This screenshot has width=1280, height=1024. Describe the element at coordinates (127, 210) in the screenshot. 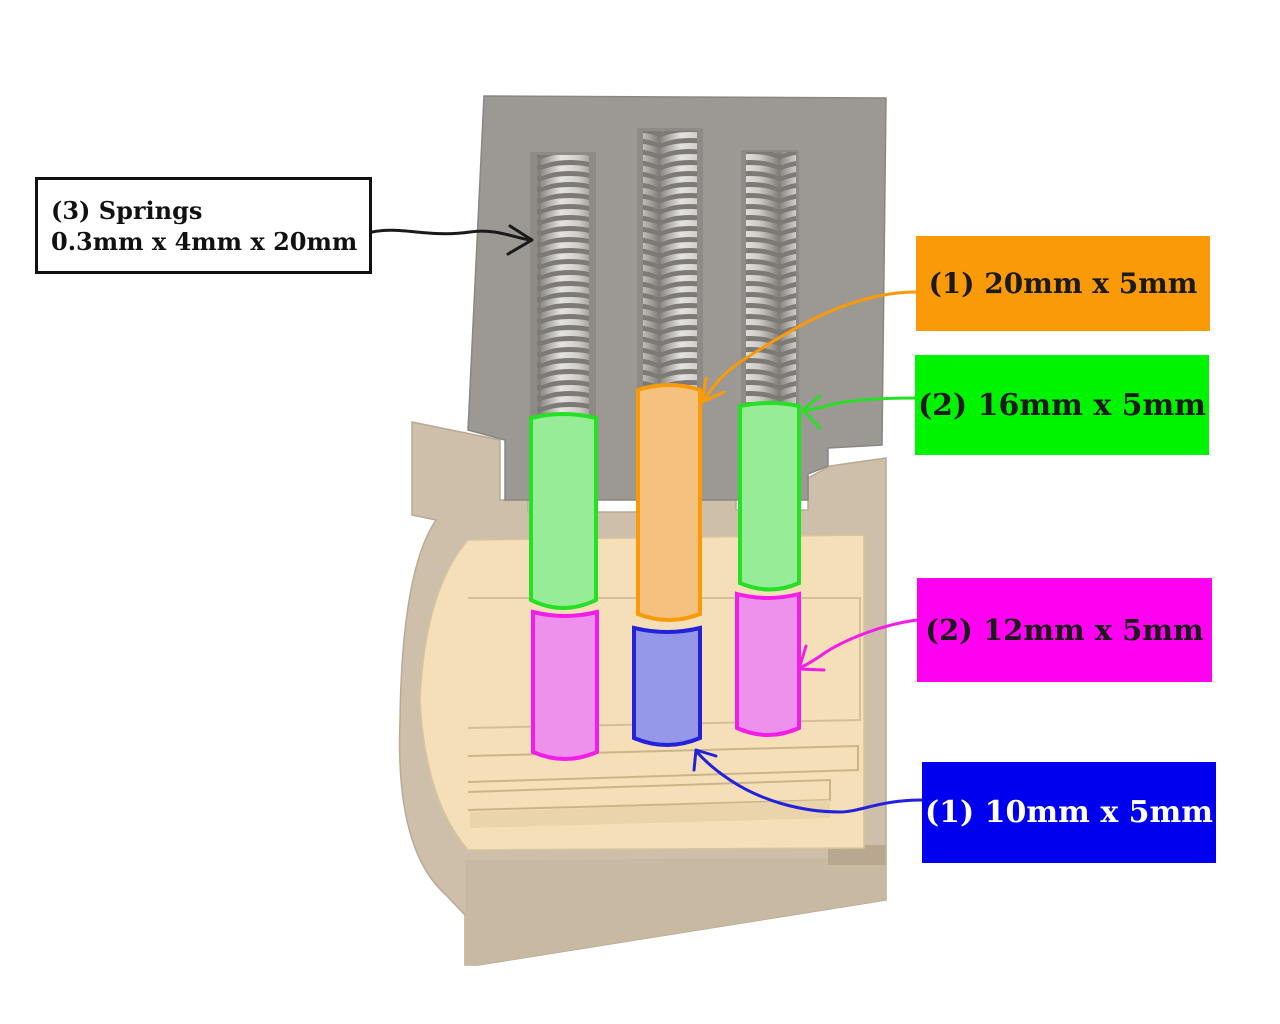

I see `springs-callout-line1: (3) Springs` at that location.